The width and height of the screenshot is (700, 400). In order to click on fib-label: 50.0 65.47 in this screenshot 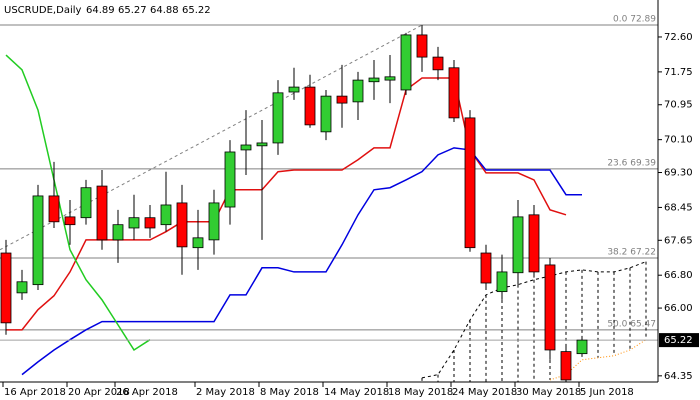, I will do `click(631, 324)`.